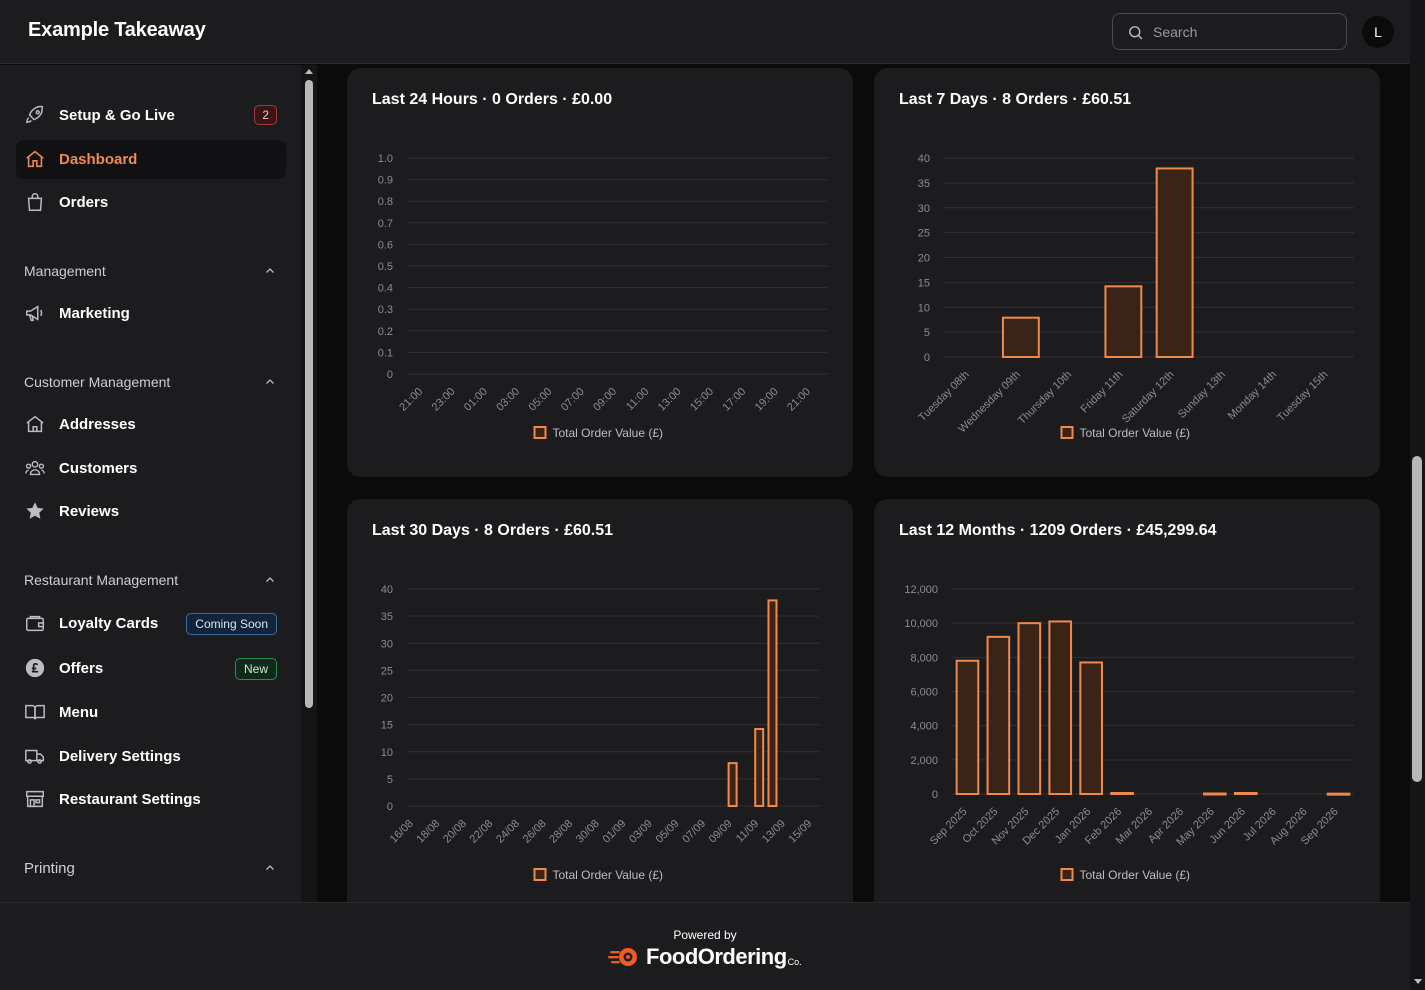 This screenshot has width=1425, height=990. Describe the element at coordinates (35, 799) in the screenshot. I see `store-icon` at that location.